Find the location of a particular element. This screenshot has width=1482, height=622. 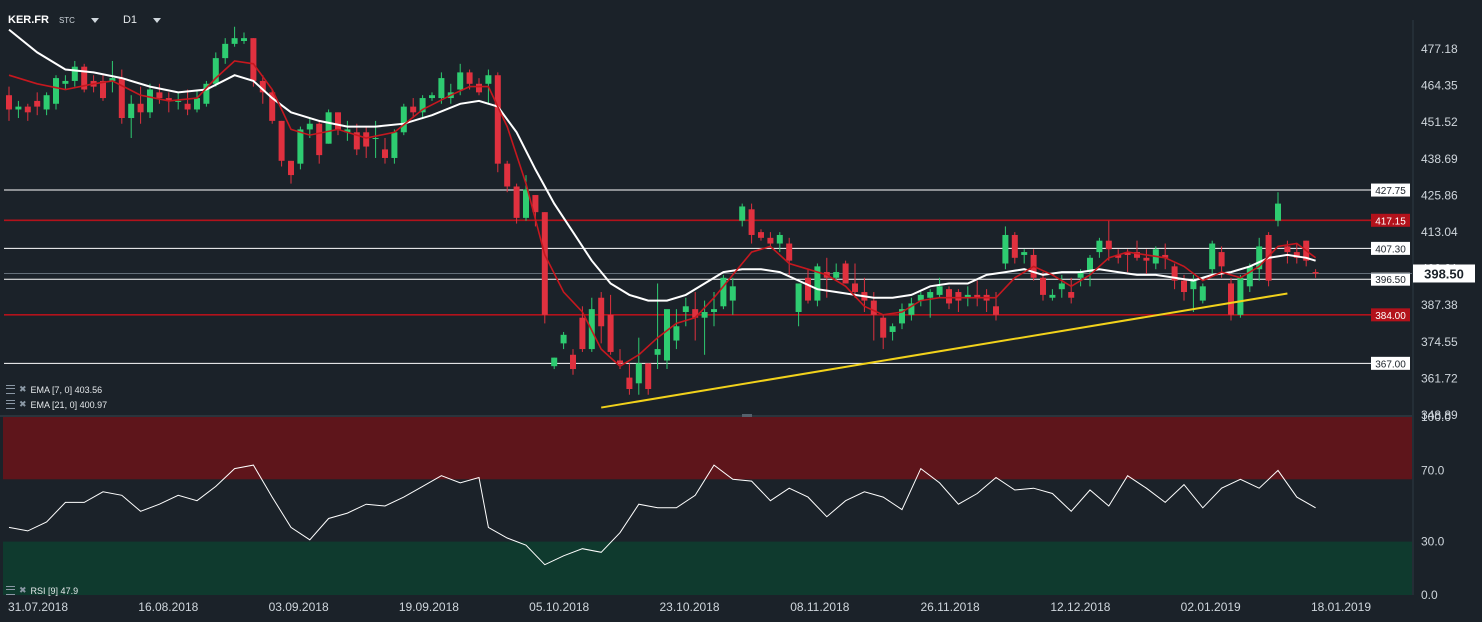

symbol-label: KER.FR is located at coordinates (28, 20).